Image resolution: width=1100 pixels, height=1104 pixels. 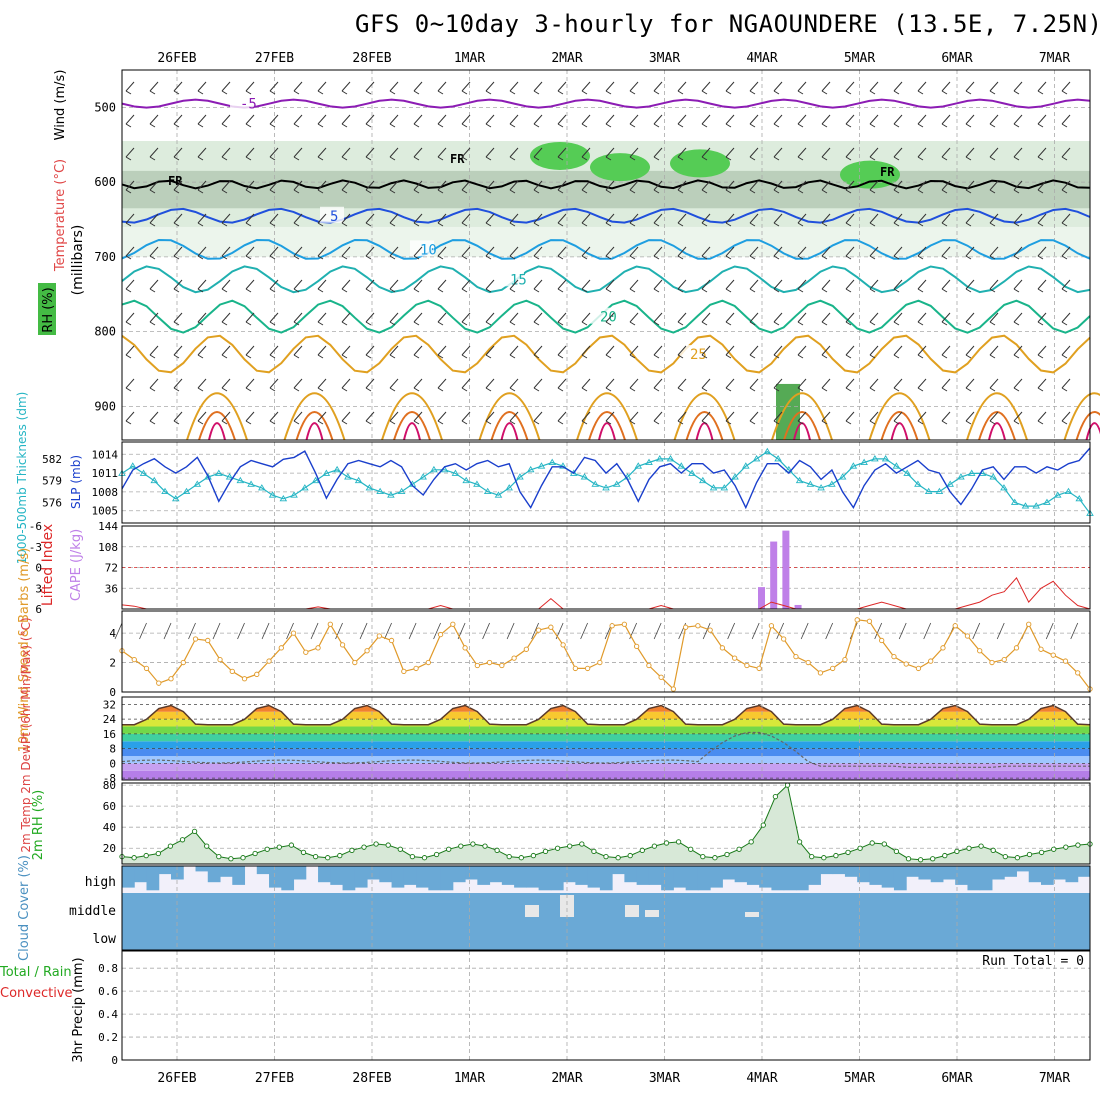 What do you see at coordinates (108, 968) in the screenshot?
I see `precip-tick-label: 0.8` at bounding box center [108, 968].